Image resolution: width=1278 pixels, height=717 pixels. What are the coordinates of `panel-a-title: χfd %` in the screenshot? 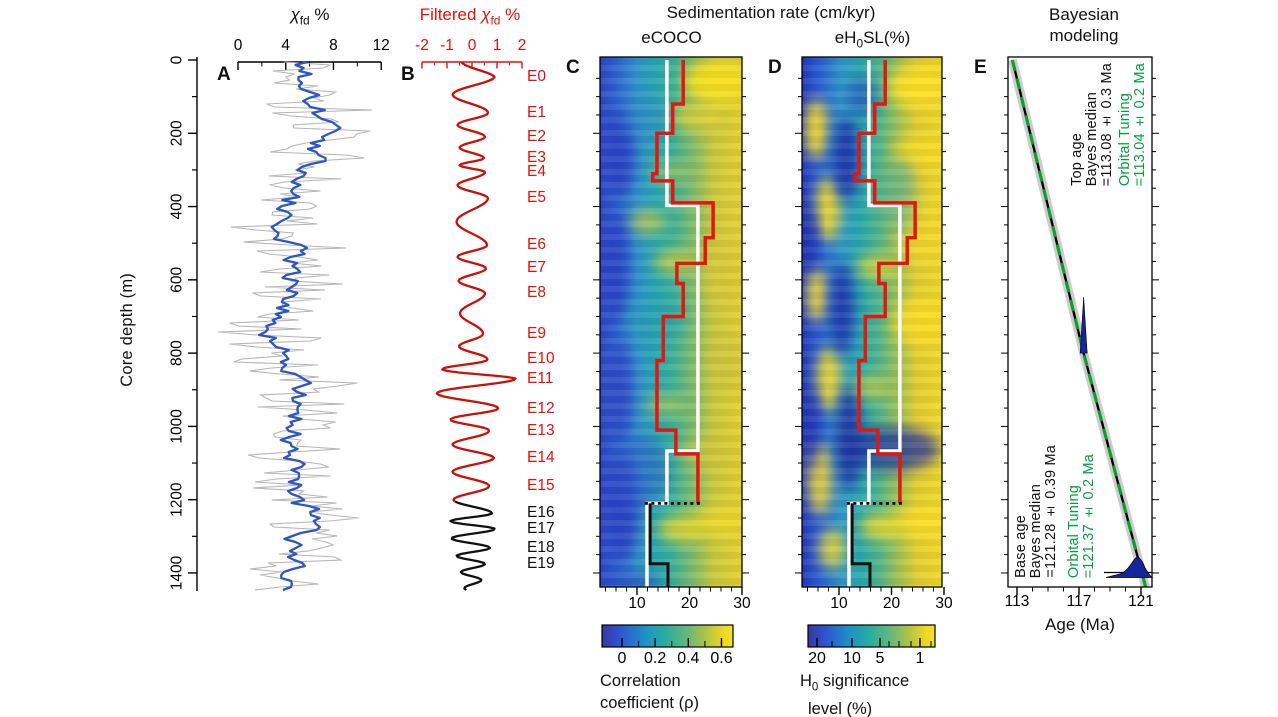 It's located at (310, 17).